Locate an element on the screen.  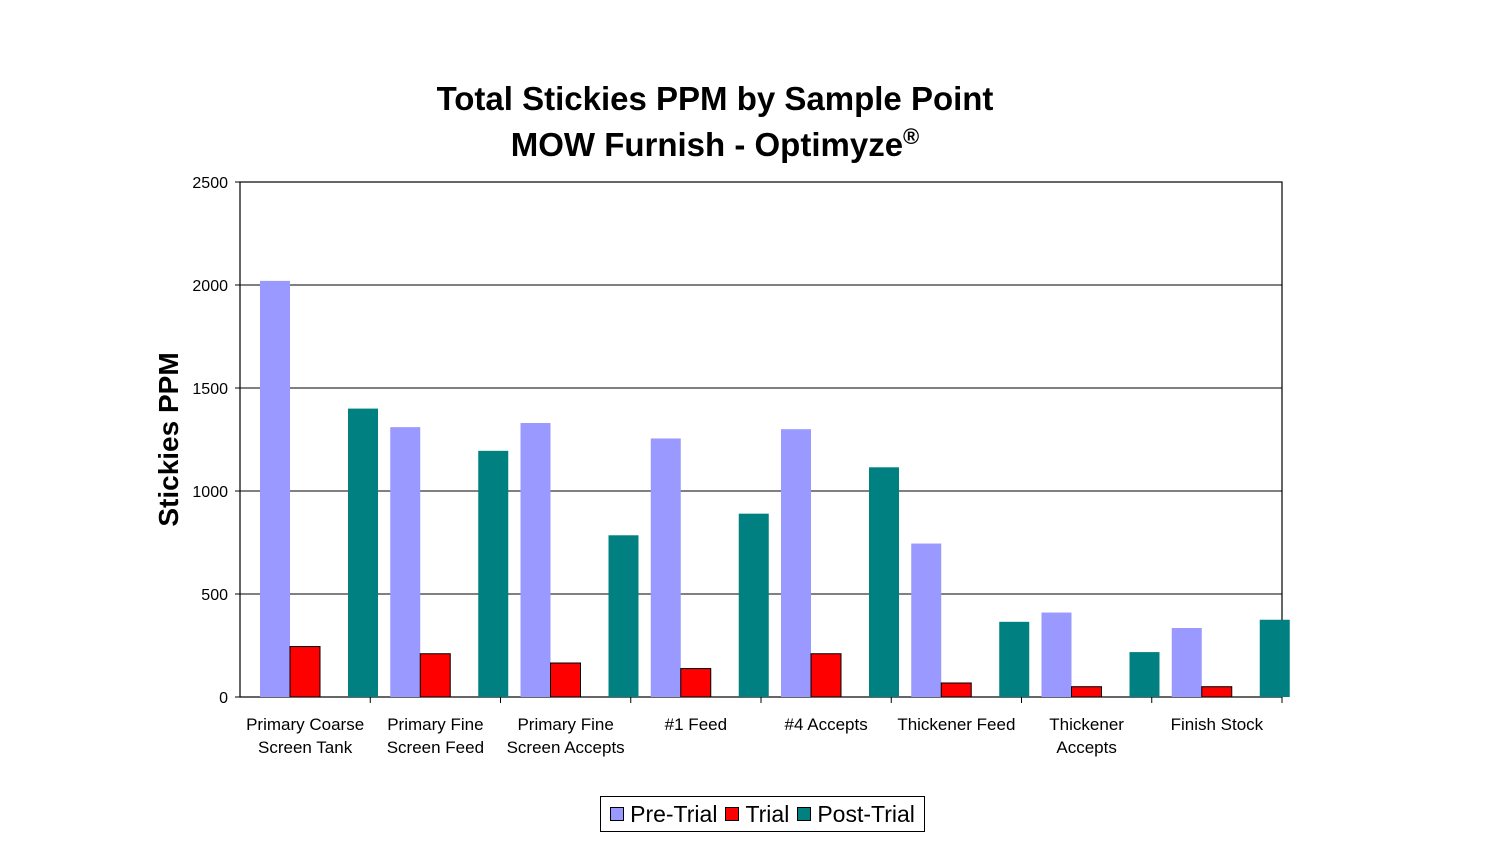
y-tick-label-1000: 1000 is located at coordinates (210, 492).